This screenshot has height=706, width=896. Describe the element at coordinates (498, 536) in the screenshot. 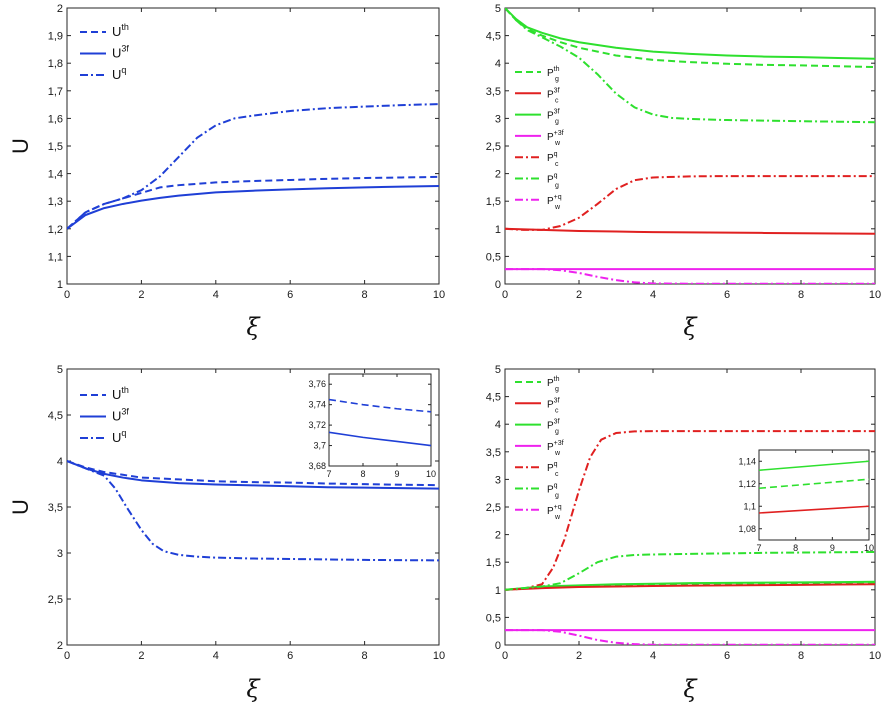

I see `br-ytick-label: 2` at that location.